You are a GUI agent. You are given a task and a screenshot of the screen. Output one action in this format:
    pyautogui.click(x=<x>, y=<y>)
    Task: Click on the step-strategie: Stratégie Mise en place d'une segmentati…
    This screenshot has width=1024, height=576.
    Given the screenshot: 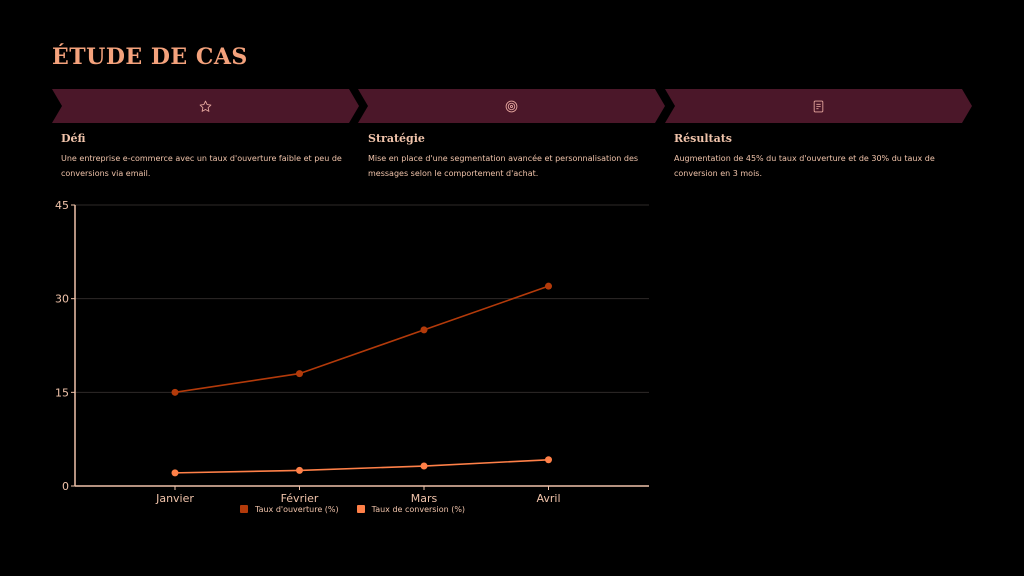 What is the action you would take?
    pyautogui.click(x=513, y=156)
    